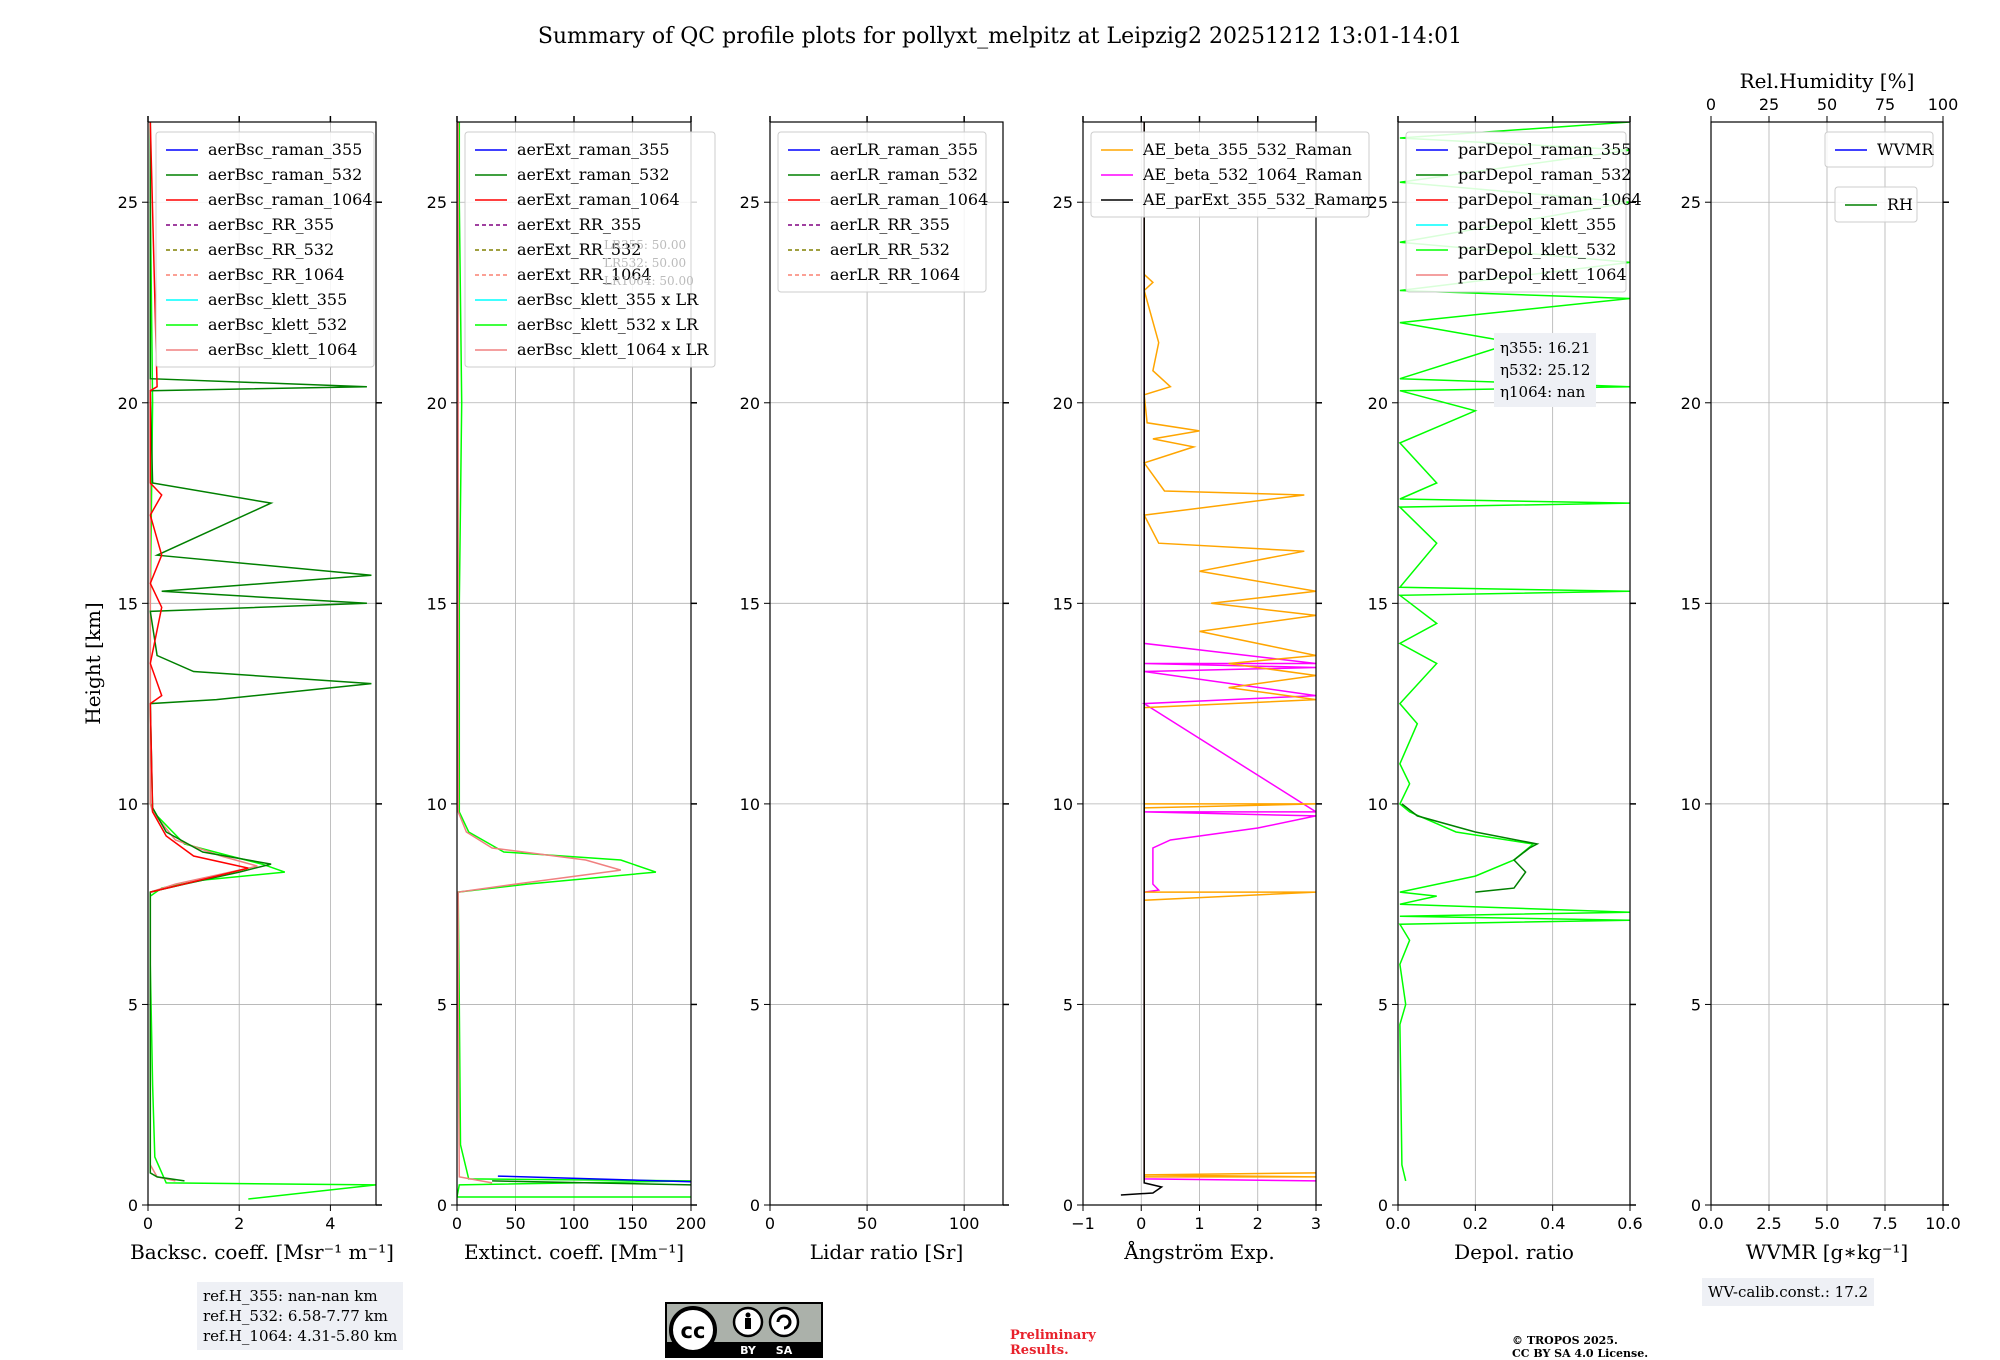 The width and height of the screenshot is (2000, 1360). What do you see at coordinates (887, 1252) in the screenshot?
I see `x-axis-label: Lidar ratio [Sr]` at bounding box center [887, 1252].